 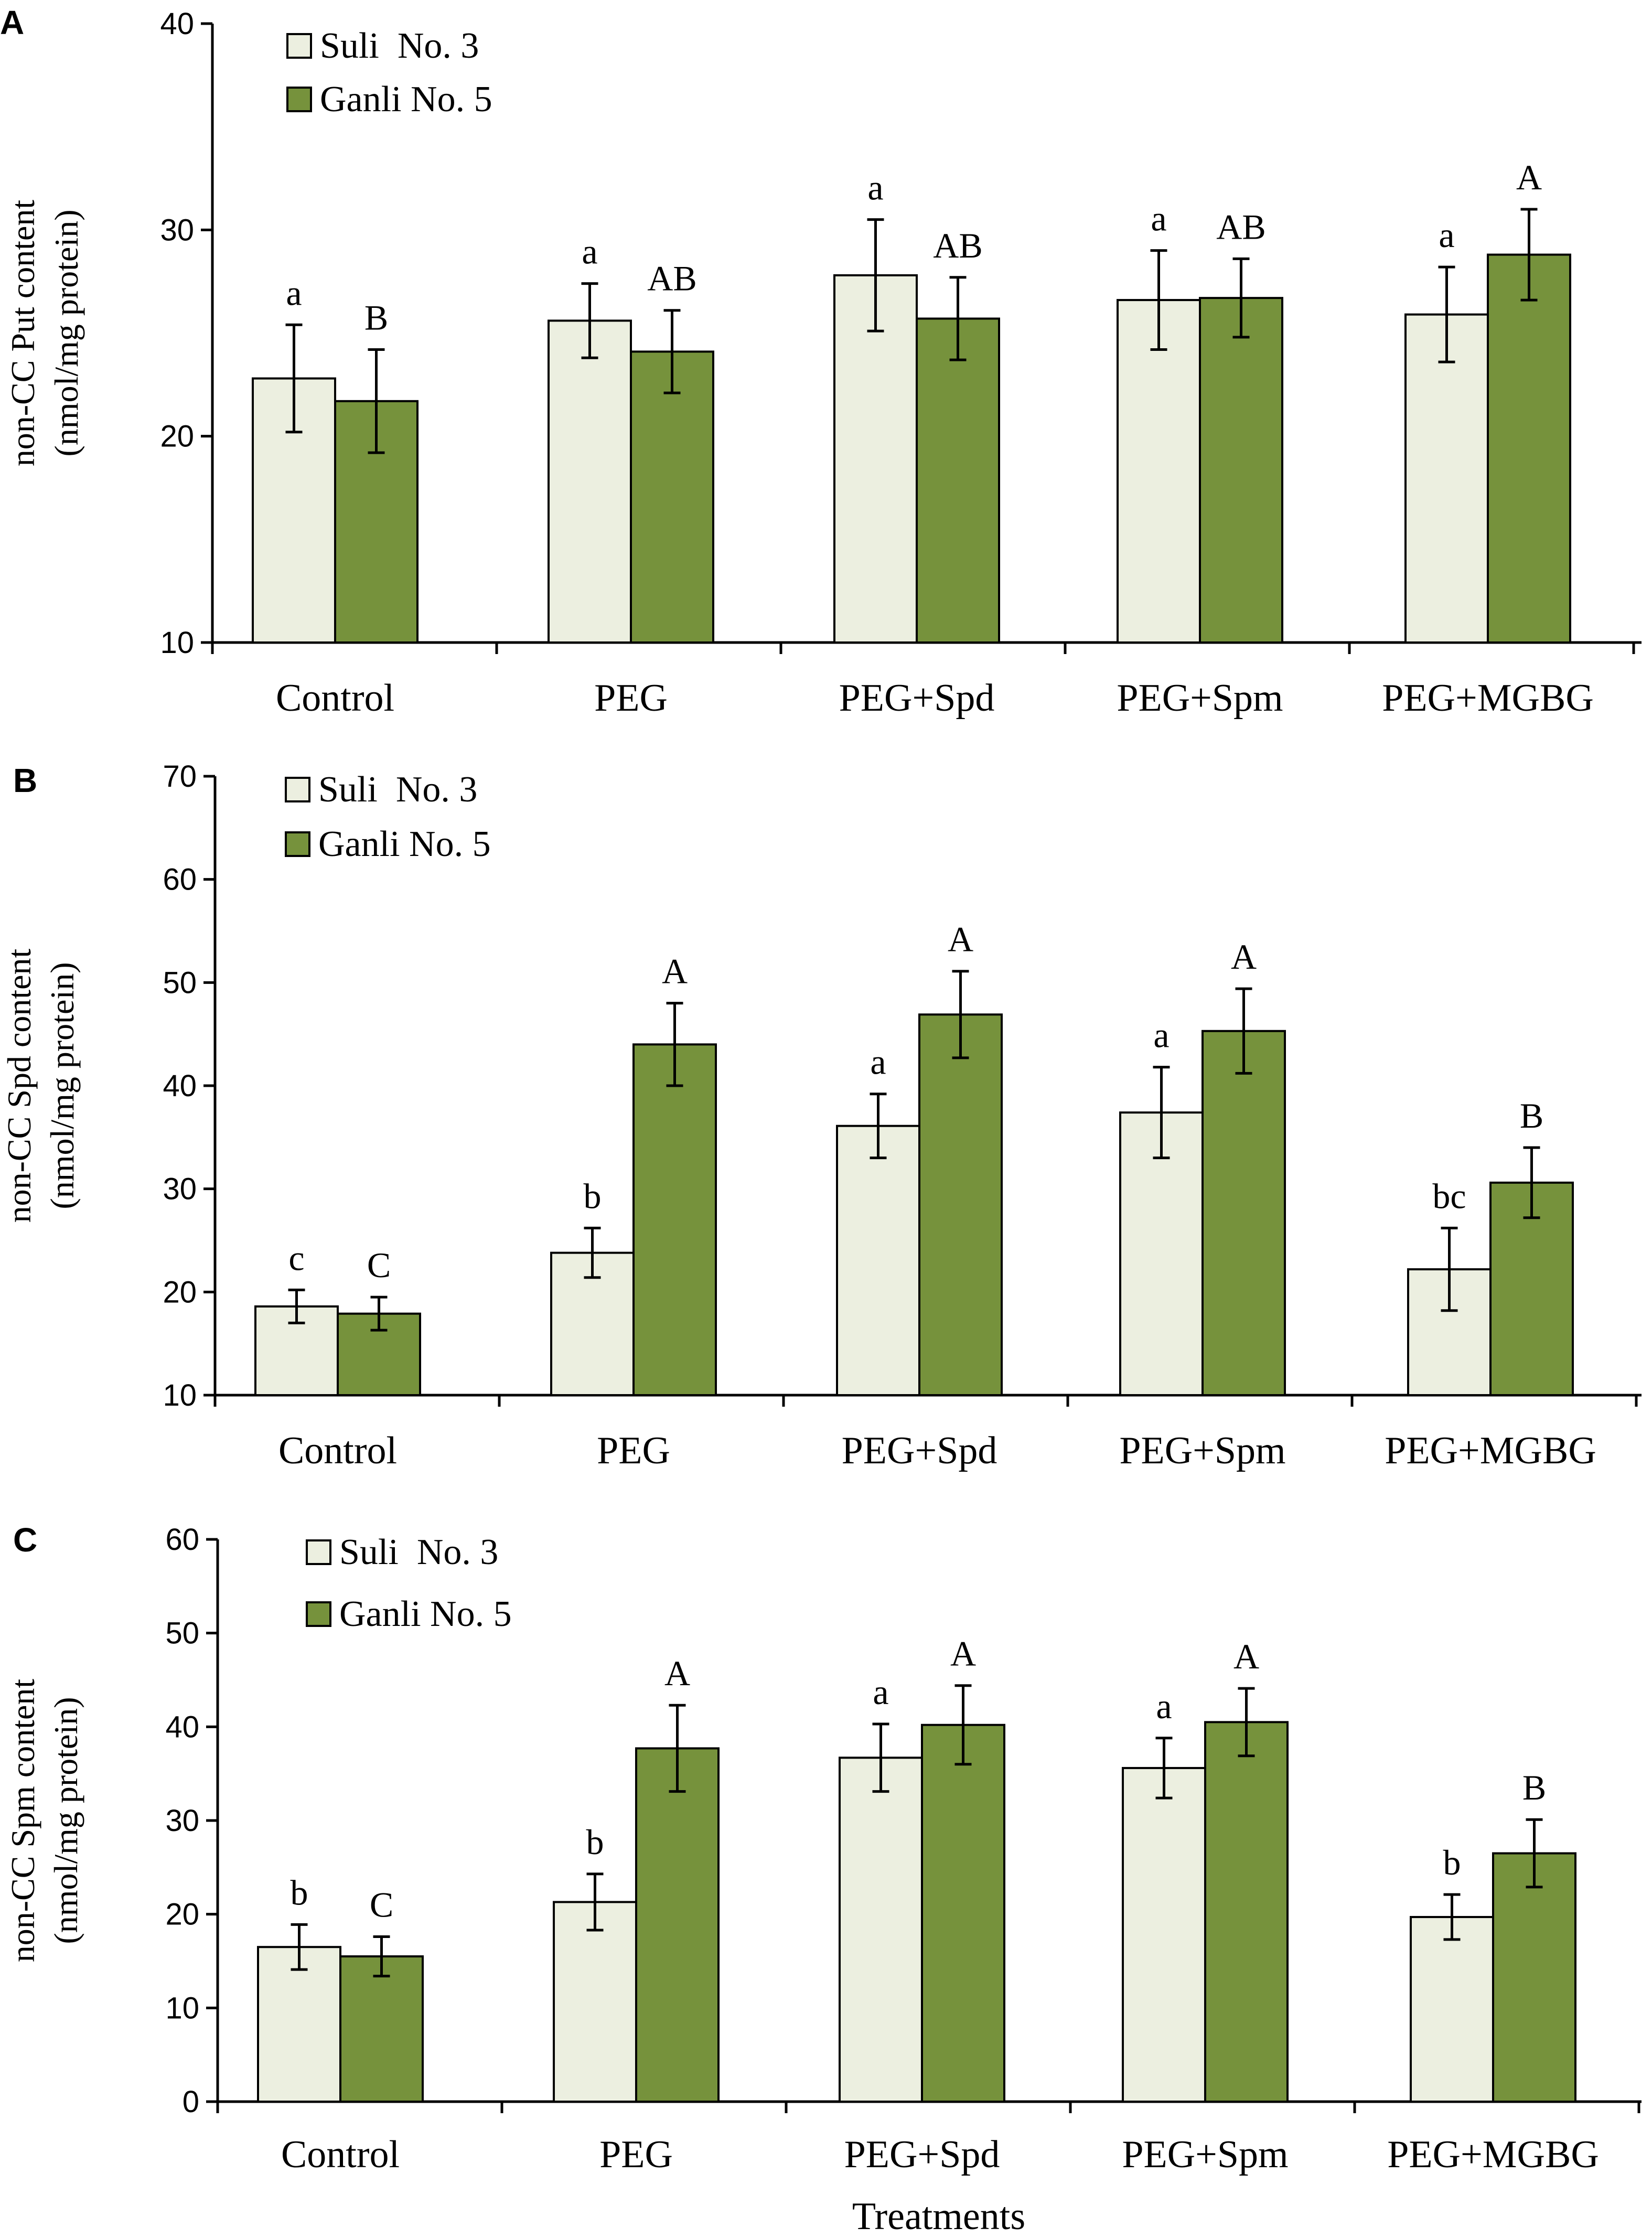 What do you see at coordinates (25, 780) in the screenshot?
I see `panel-letter: B` at bounding box center [25, 780].